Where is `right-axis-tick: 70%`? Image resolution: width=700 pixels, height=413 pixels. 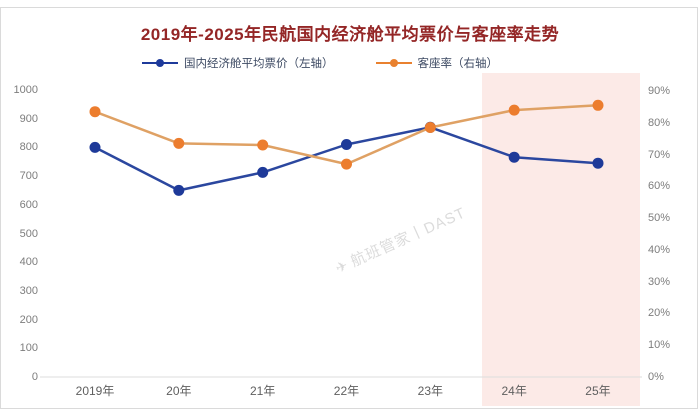 right-axis-tick: 70% is located at coordinates (659, 154).